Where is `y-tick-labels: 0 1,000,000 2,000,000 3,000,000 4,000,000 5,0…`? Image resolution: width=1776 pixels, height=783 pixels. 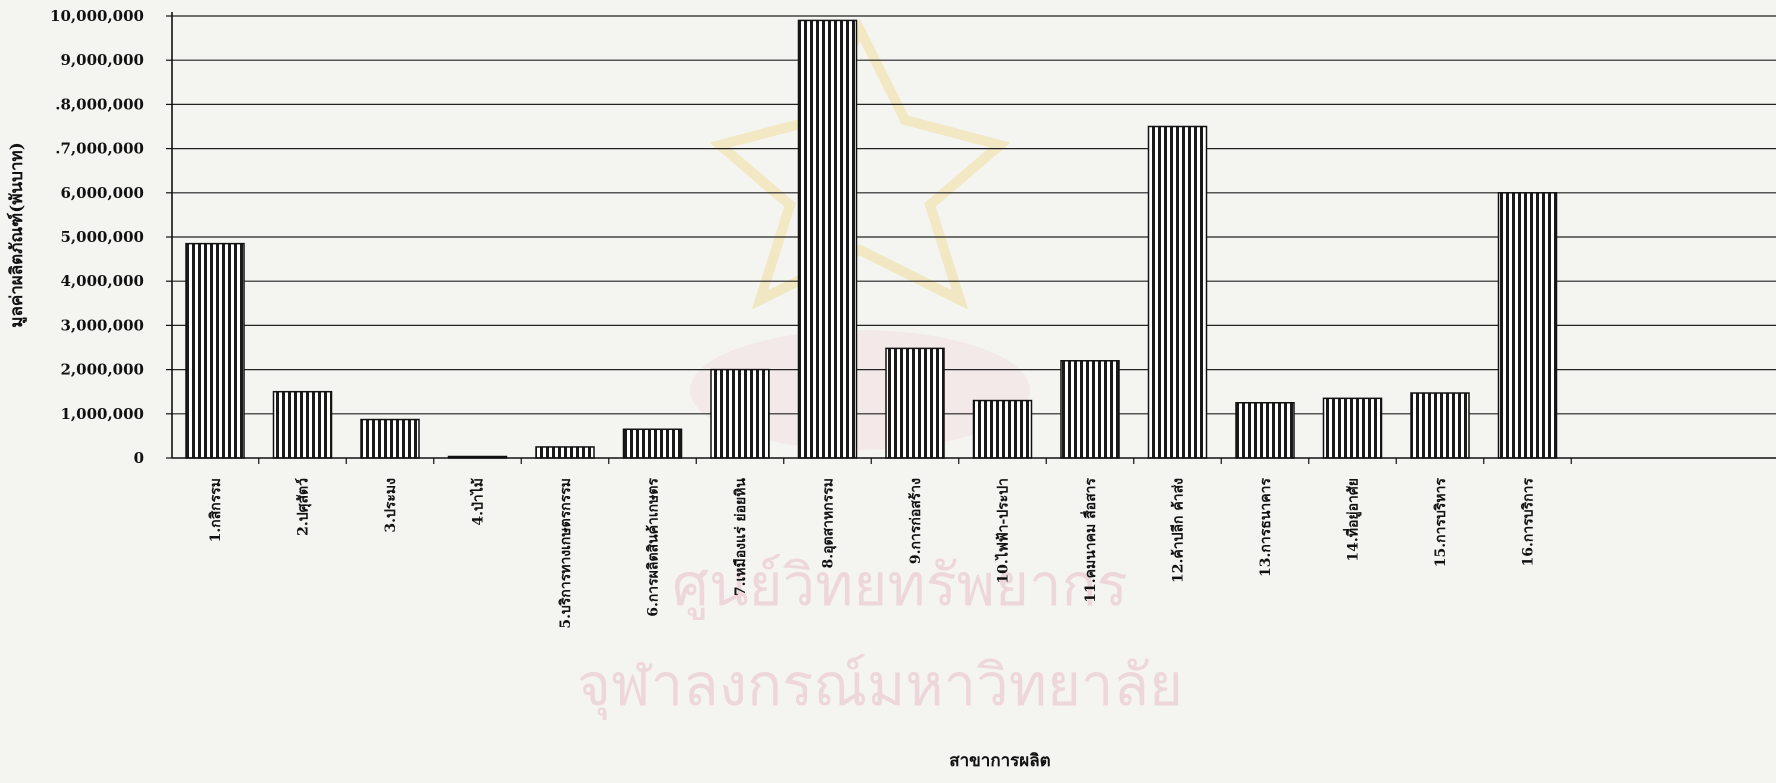 y-tick-labels: 0 1,000,000 2,000,000 3,000,000 4,000,000 5,0… is located at coordinates (111, 237).